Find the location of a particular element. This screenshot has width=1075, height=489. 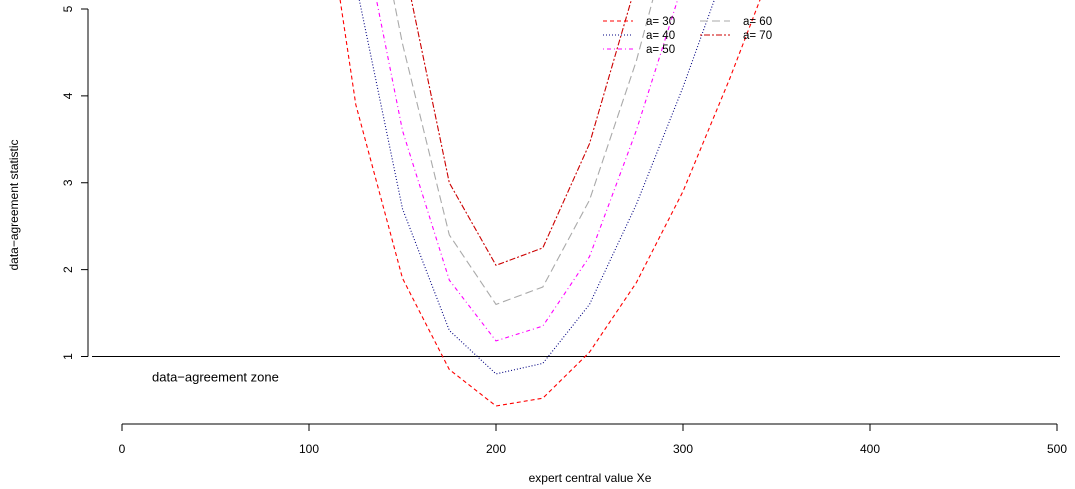

y-tick-label: 3 is located at coordinates (68, 182).